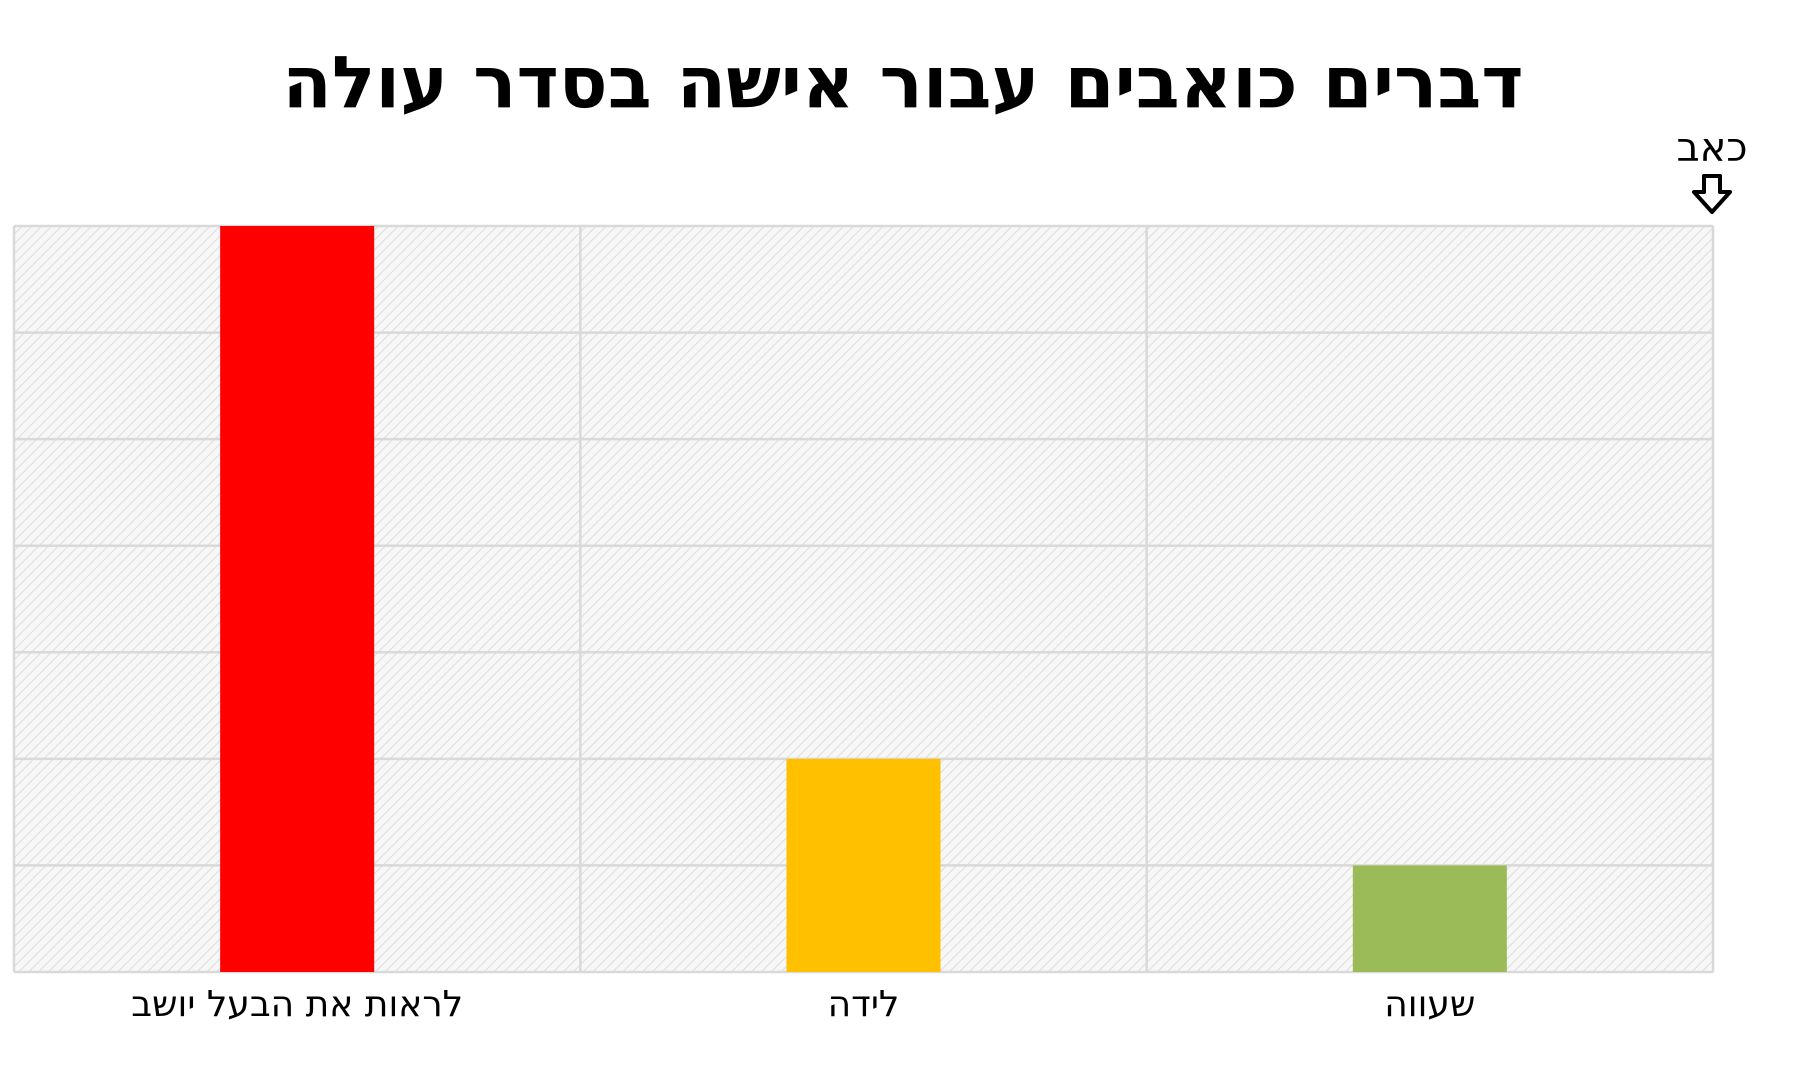  What do you see at coordinates (297, 1004) in the screenshot?
I see `x-tick-label: לראות את הבעל יושב` at bounding box center [297, 1004].